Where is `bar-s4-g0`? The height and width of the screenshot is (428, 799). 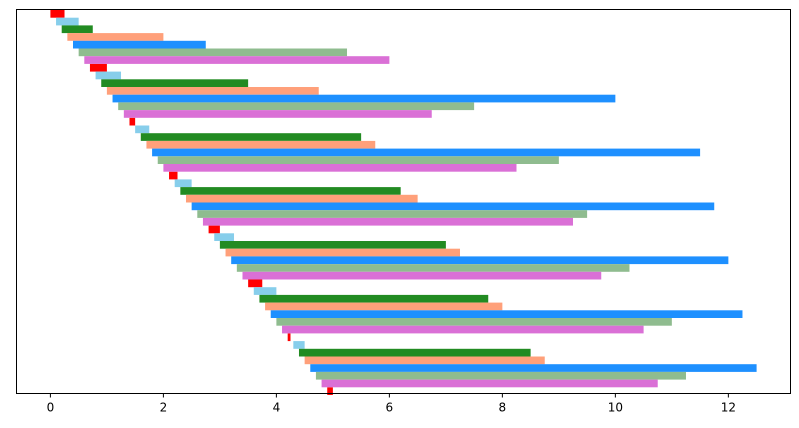 bar-s4-g0 is located at coordinates (139, 44).